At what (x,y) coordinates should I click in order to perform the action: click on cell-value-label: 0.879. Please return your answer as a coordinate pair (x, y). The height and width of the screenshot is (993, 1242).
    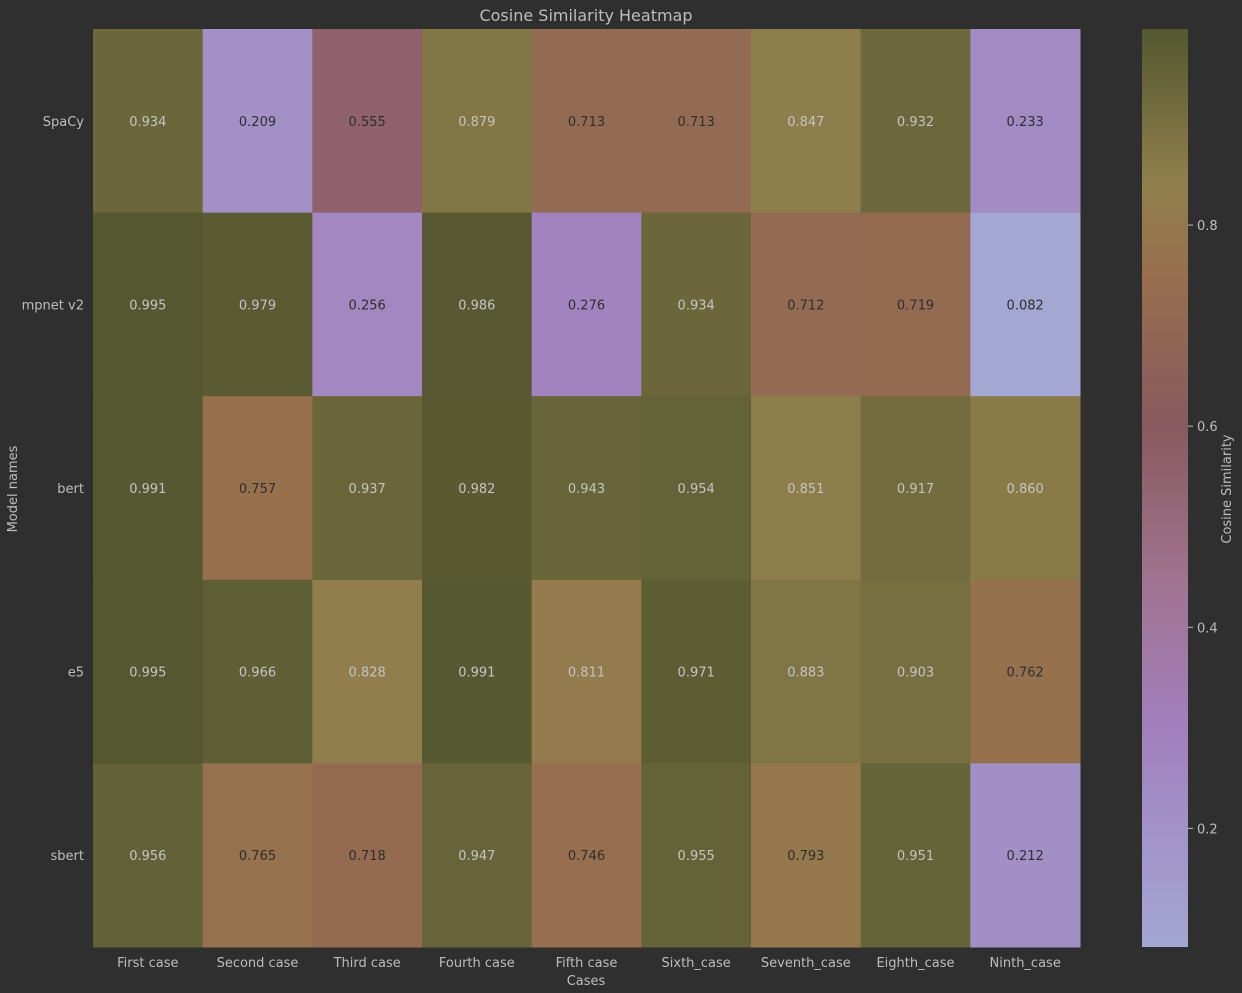
    Looking at the image, I should click on (476, 122).